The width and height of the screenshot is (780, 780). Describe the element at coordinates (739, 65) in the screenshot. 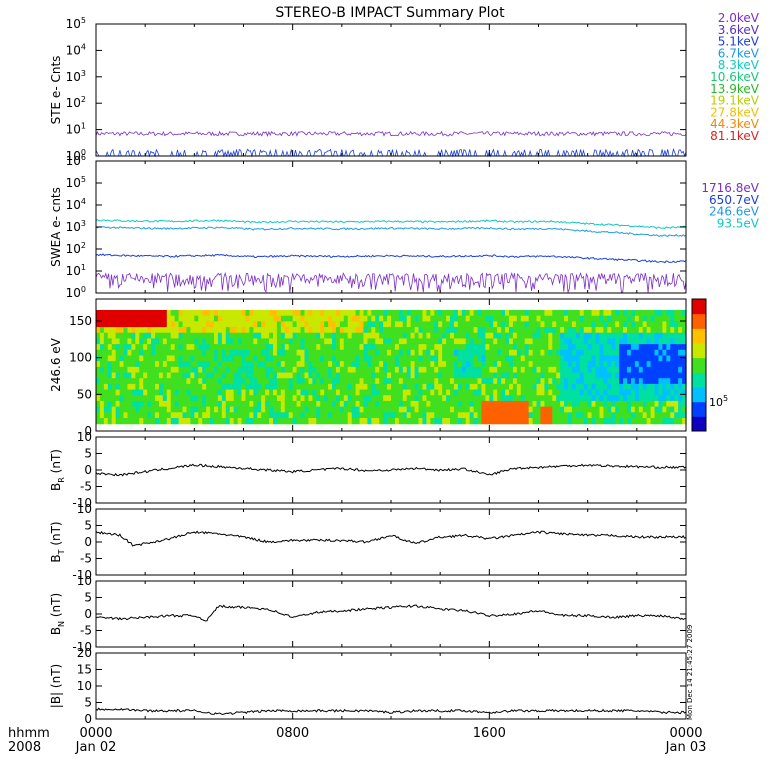

I see `legend-item: 8.3keV` at that location.